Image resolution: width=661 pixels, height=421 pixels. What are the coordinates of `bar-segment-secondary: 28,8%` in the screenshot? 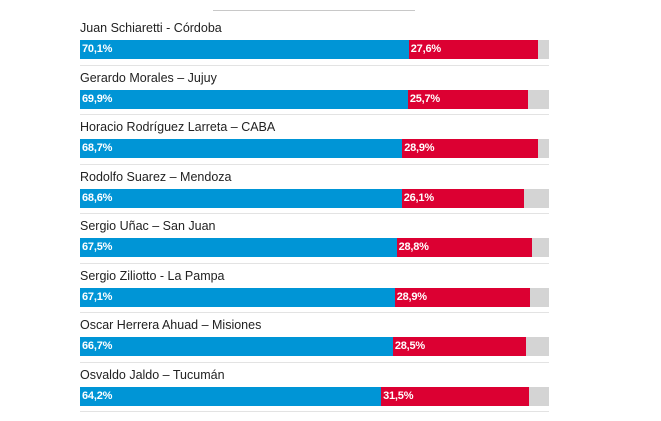 It's located at (464, 247).